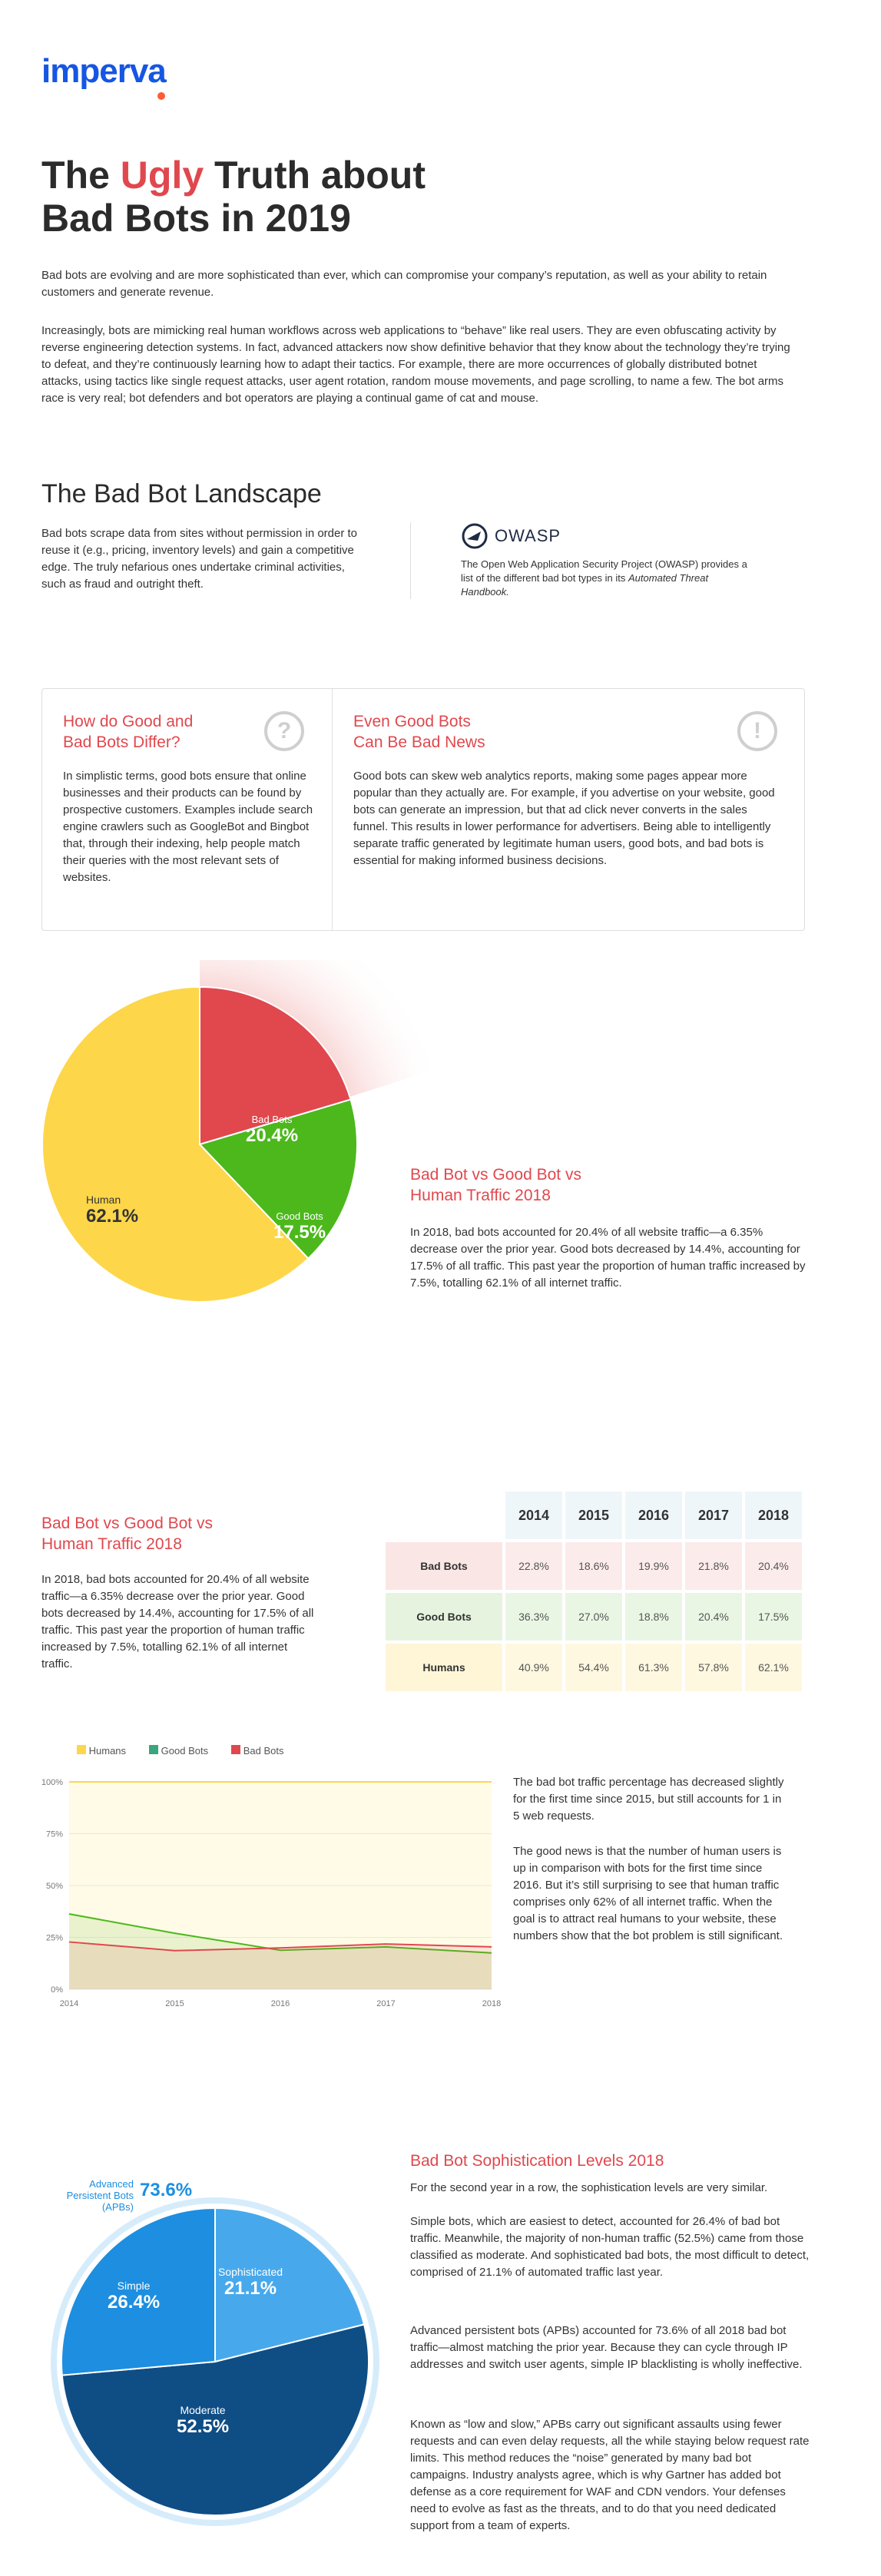 The image size is (881, 2576). I want to click on table-row-humans-label: Humans, so click(444, 1667).